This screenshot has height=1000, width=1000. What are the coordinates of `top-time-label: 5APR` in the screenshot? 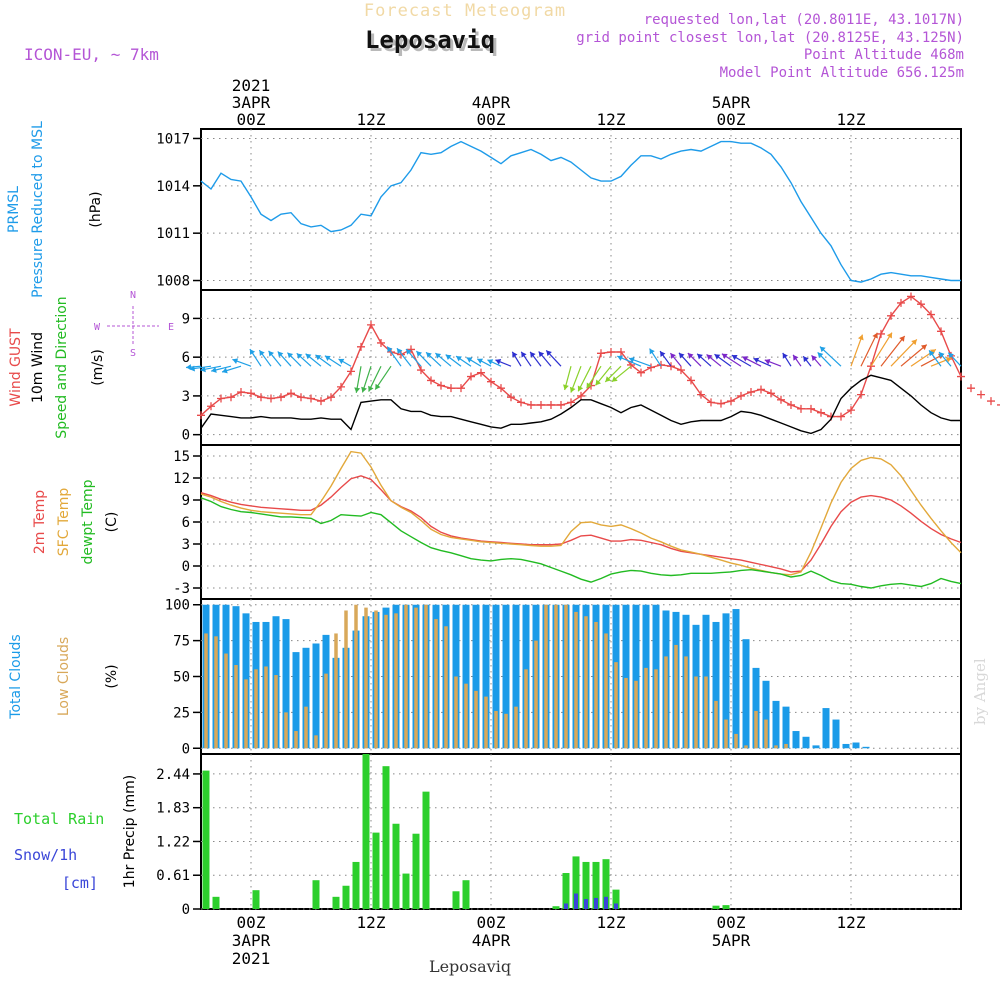 It's located at (731, 102).